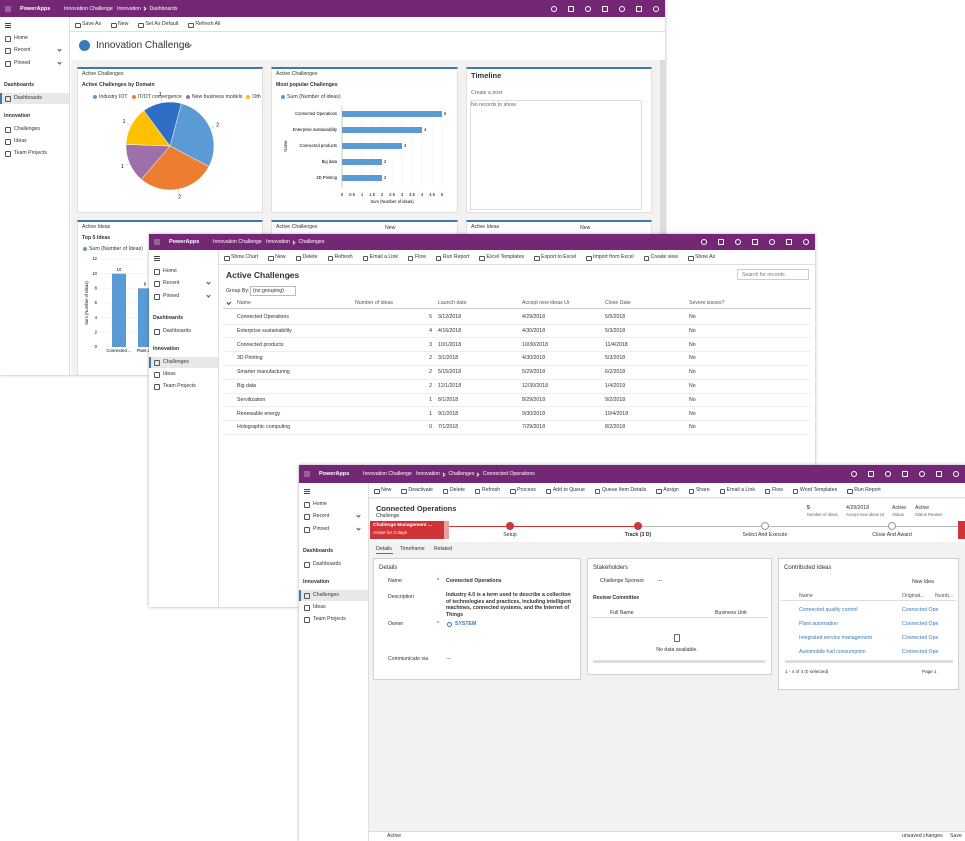  What do you see at coordinates (620, 490) in the screenshot?
I see `command: Queue Item Details` at bounding box center [620, 490].